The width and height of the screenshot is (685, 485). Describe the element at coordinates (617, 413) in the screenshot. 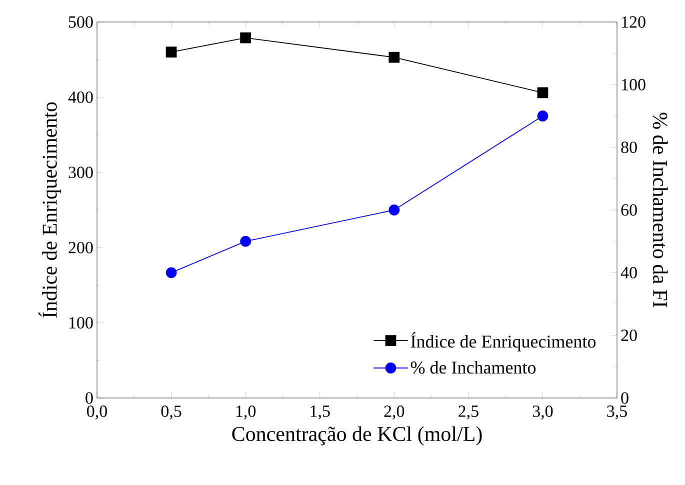

I see `x-tick-label: 3,5` at that location.